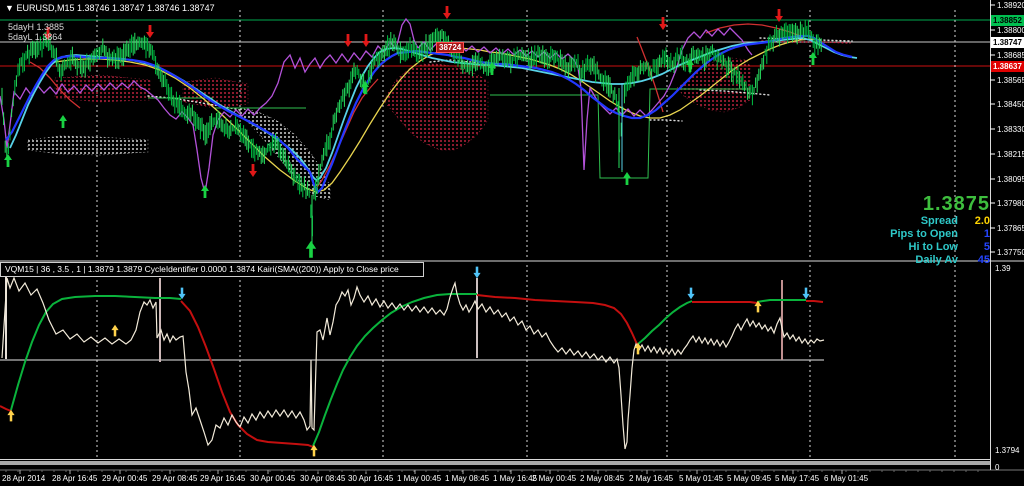  I want to click on time-axis-label: 1 May 00:45, so click(419, 478).